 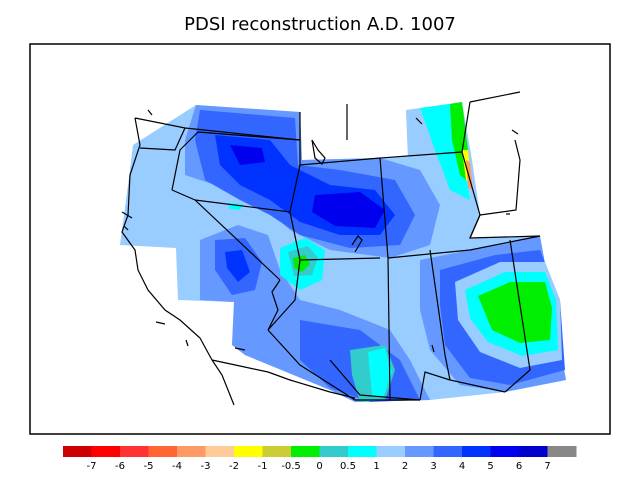 What do you see at coordinates (247, 155) in the screenshot?
I see `field-deep-core-a` at bounding box center [247, 155].